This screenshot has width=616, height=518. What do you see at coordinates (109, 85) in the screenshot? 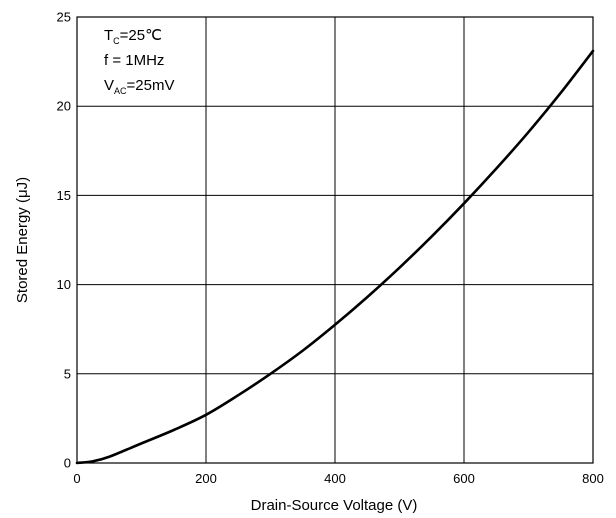
I see `annotation-vac-symbol: V` at bounding box center [109, 85].